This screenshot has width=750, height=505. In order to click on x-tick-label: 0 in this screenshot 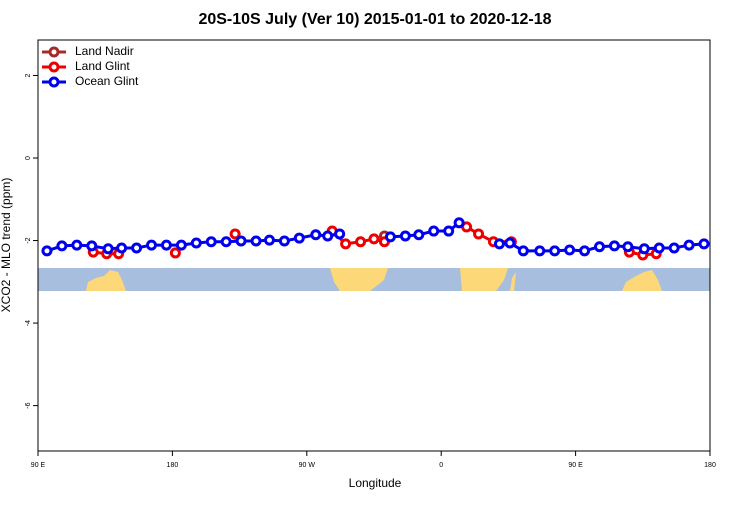, I will do `click(441, 465)`.